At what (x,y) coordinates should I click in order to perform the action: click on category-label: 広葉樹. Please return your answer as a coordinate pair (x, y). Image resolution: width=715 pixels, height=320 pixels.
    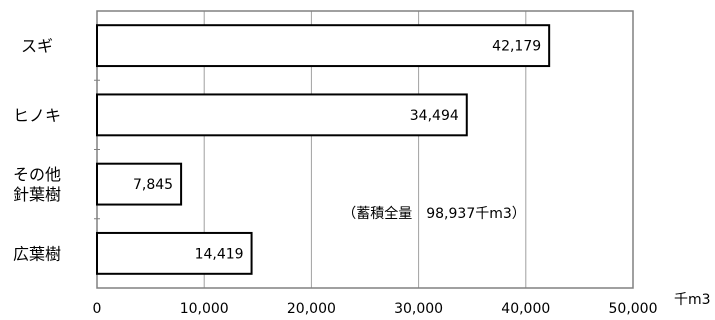
    Looking at the image, I should click on (37, 253).